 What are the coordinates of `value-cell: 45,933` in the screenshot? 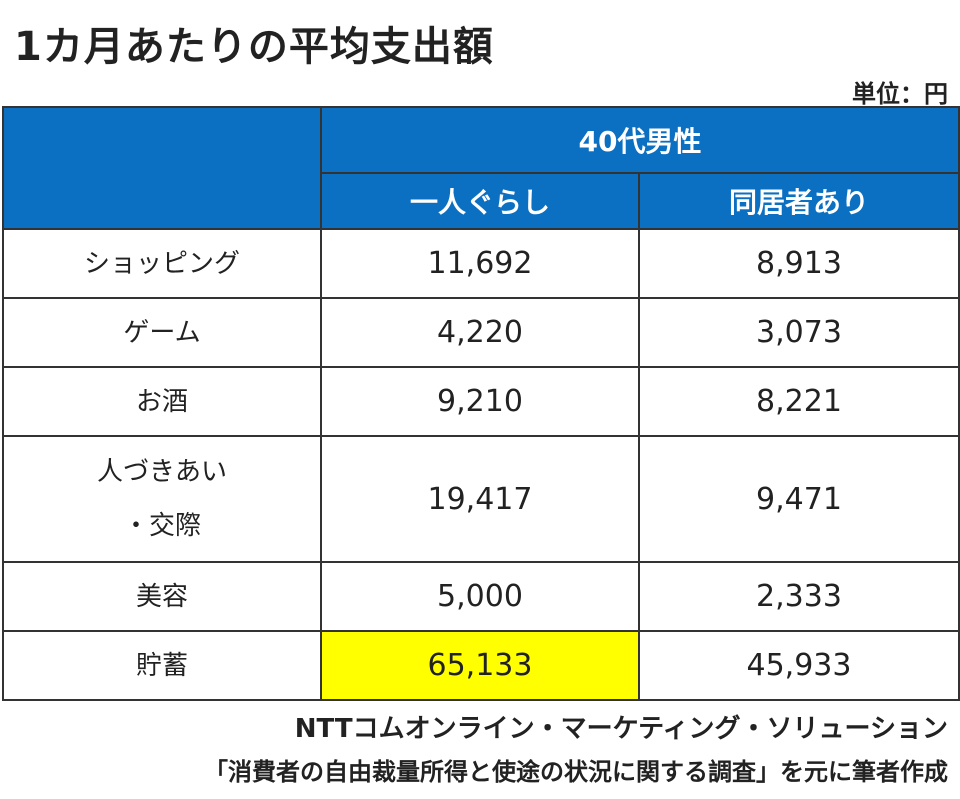 It's located at (799, 665).